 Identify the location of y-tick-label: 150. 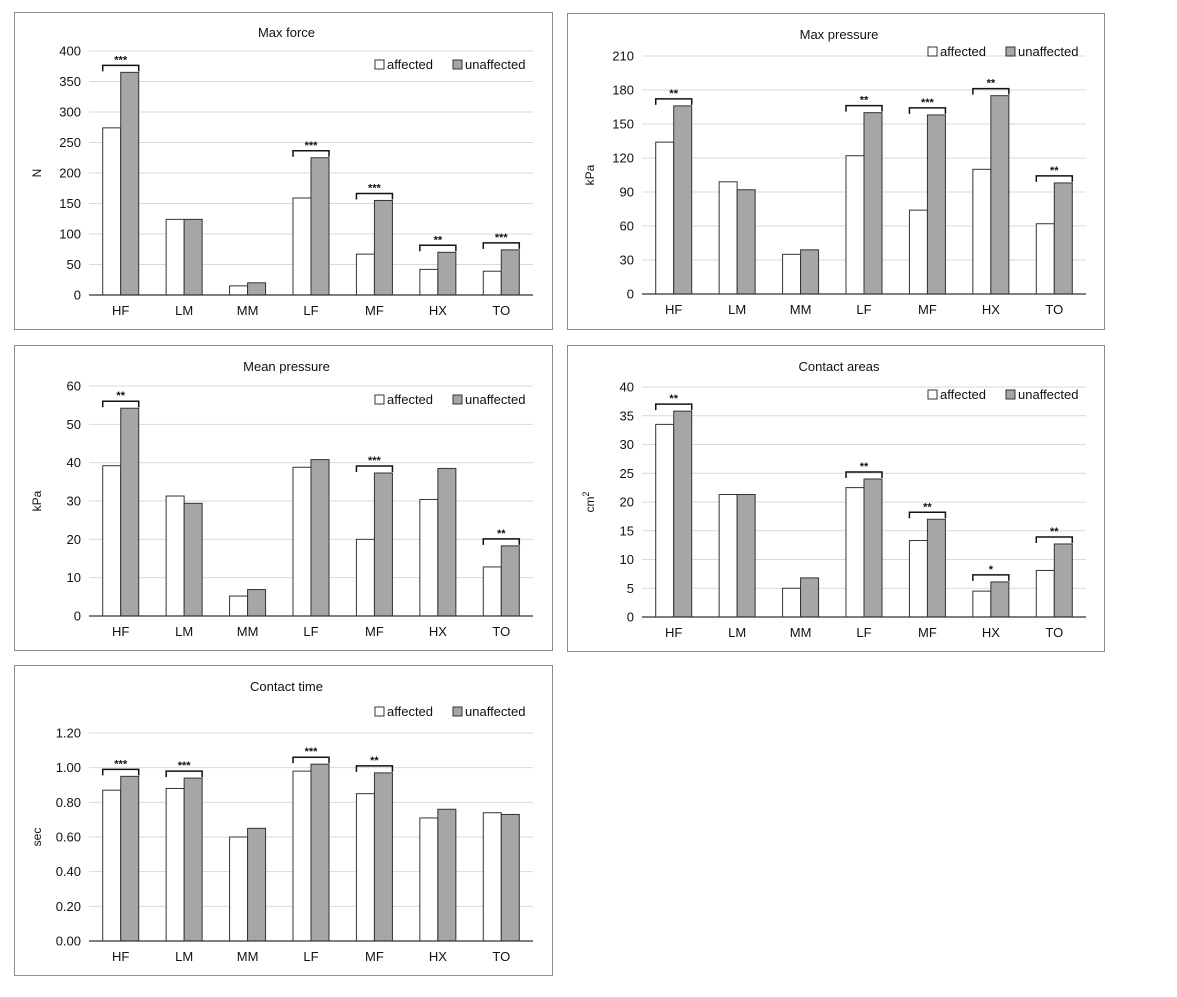
(623, 124).